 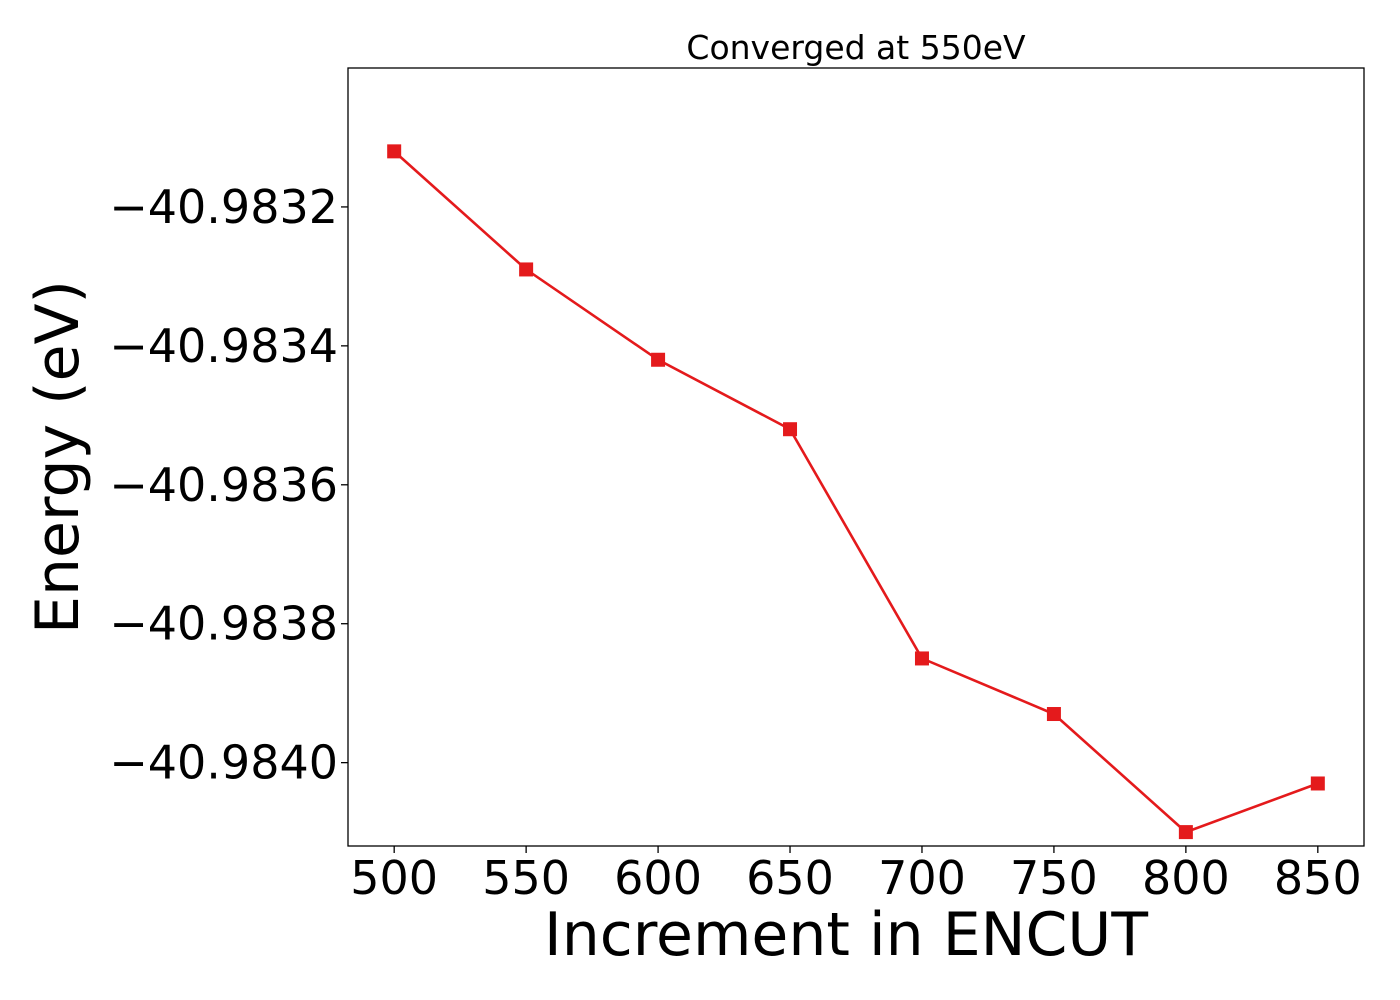 What do you see at coordinates (790, 878) in the screenshot?
I see `x-tick-label: 650` at bounding box center [790, 878].